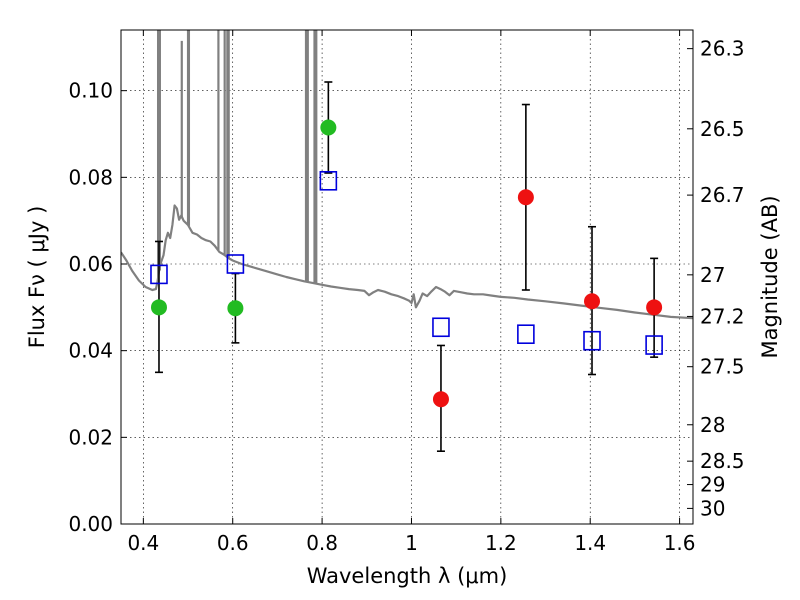 The image size is (800, 600). I want to click on x-tick-label: 1.6, so click(680, 543).